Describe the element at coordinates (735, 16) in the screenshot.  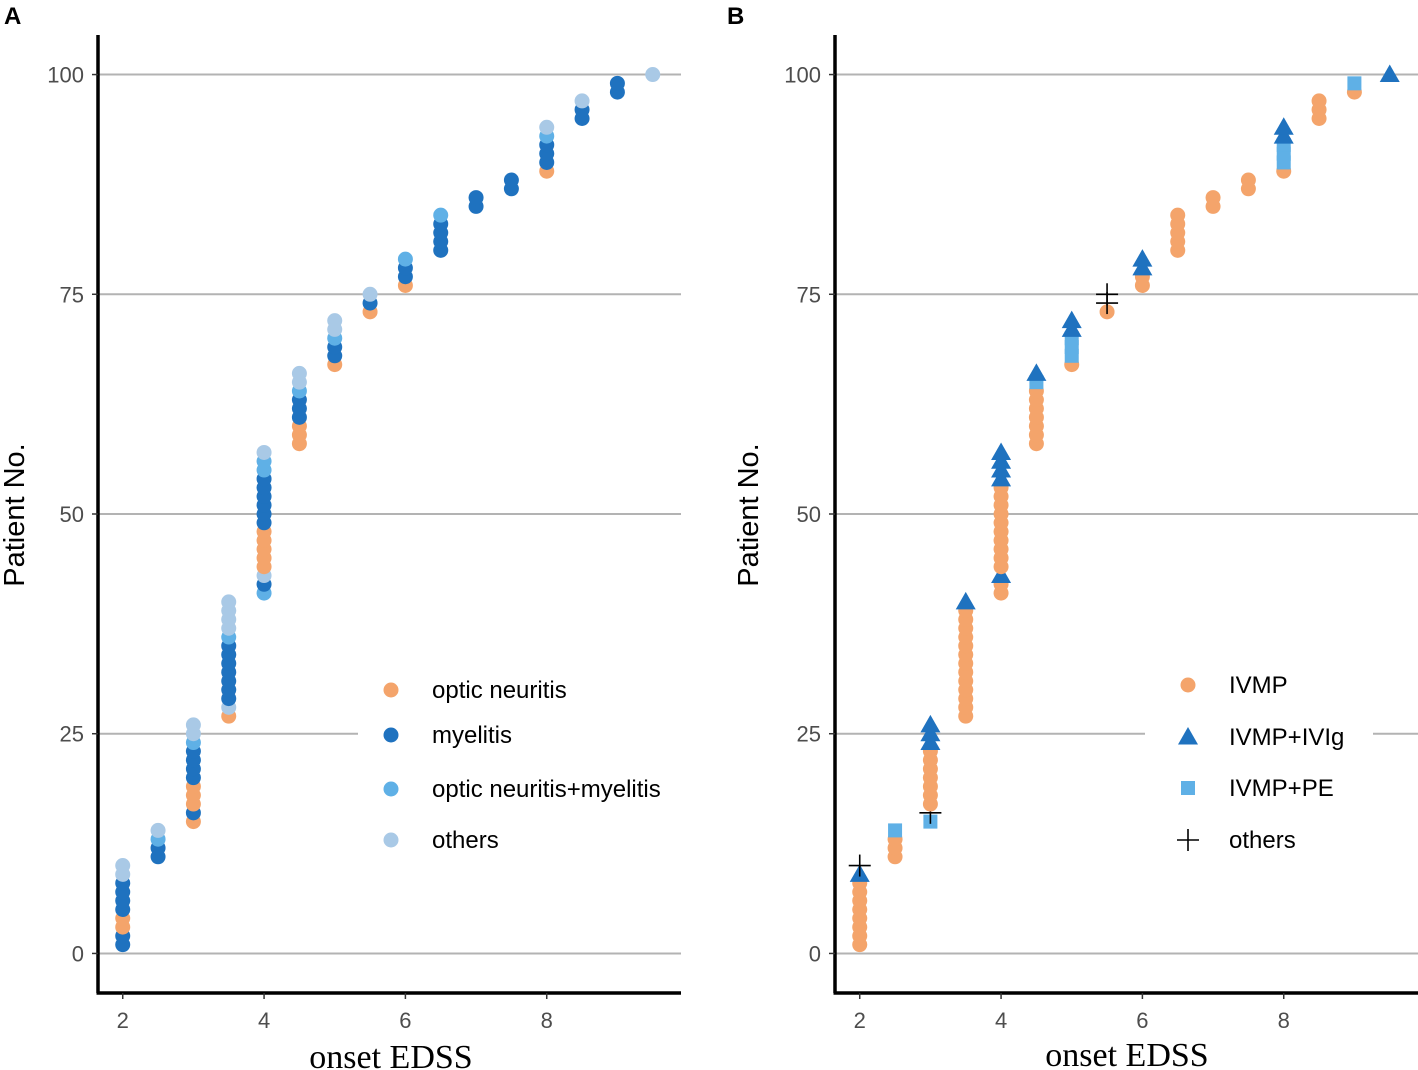
I see `panel-letter: B` at that location.